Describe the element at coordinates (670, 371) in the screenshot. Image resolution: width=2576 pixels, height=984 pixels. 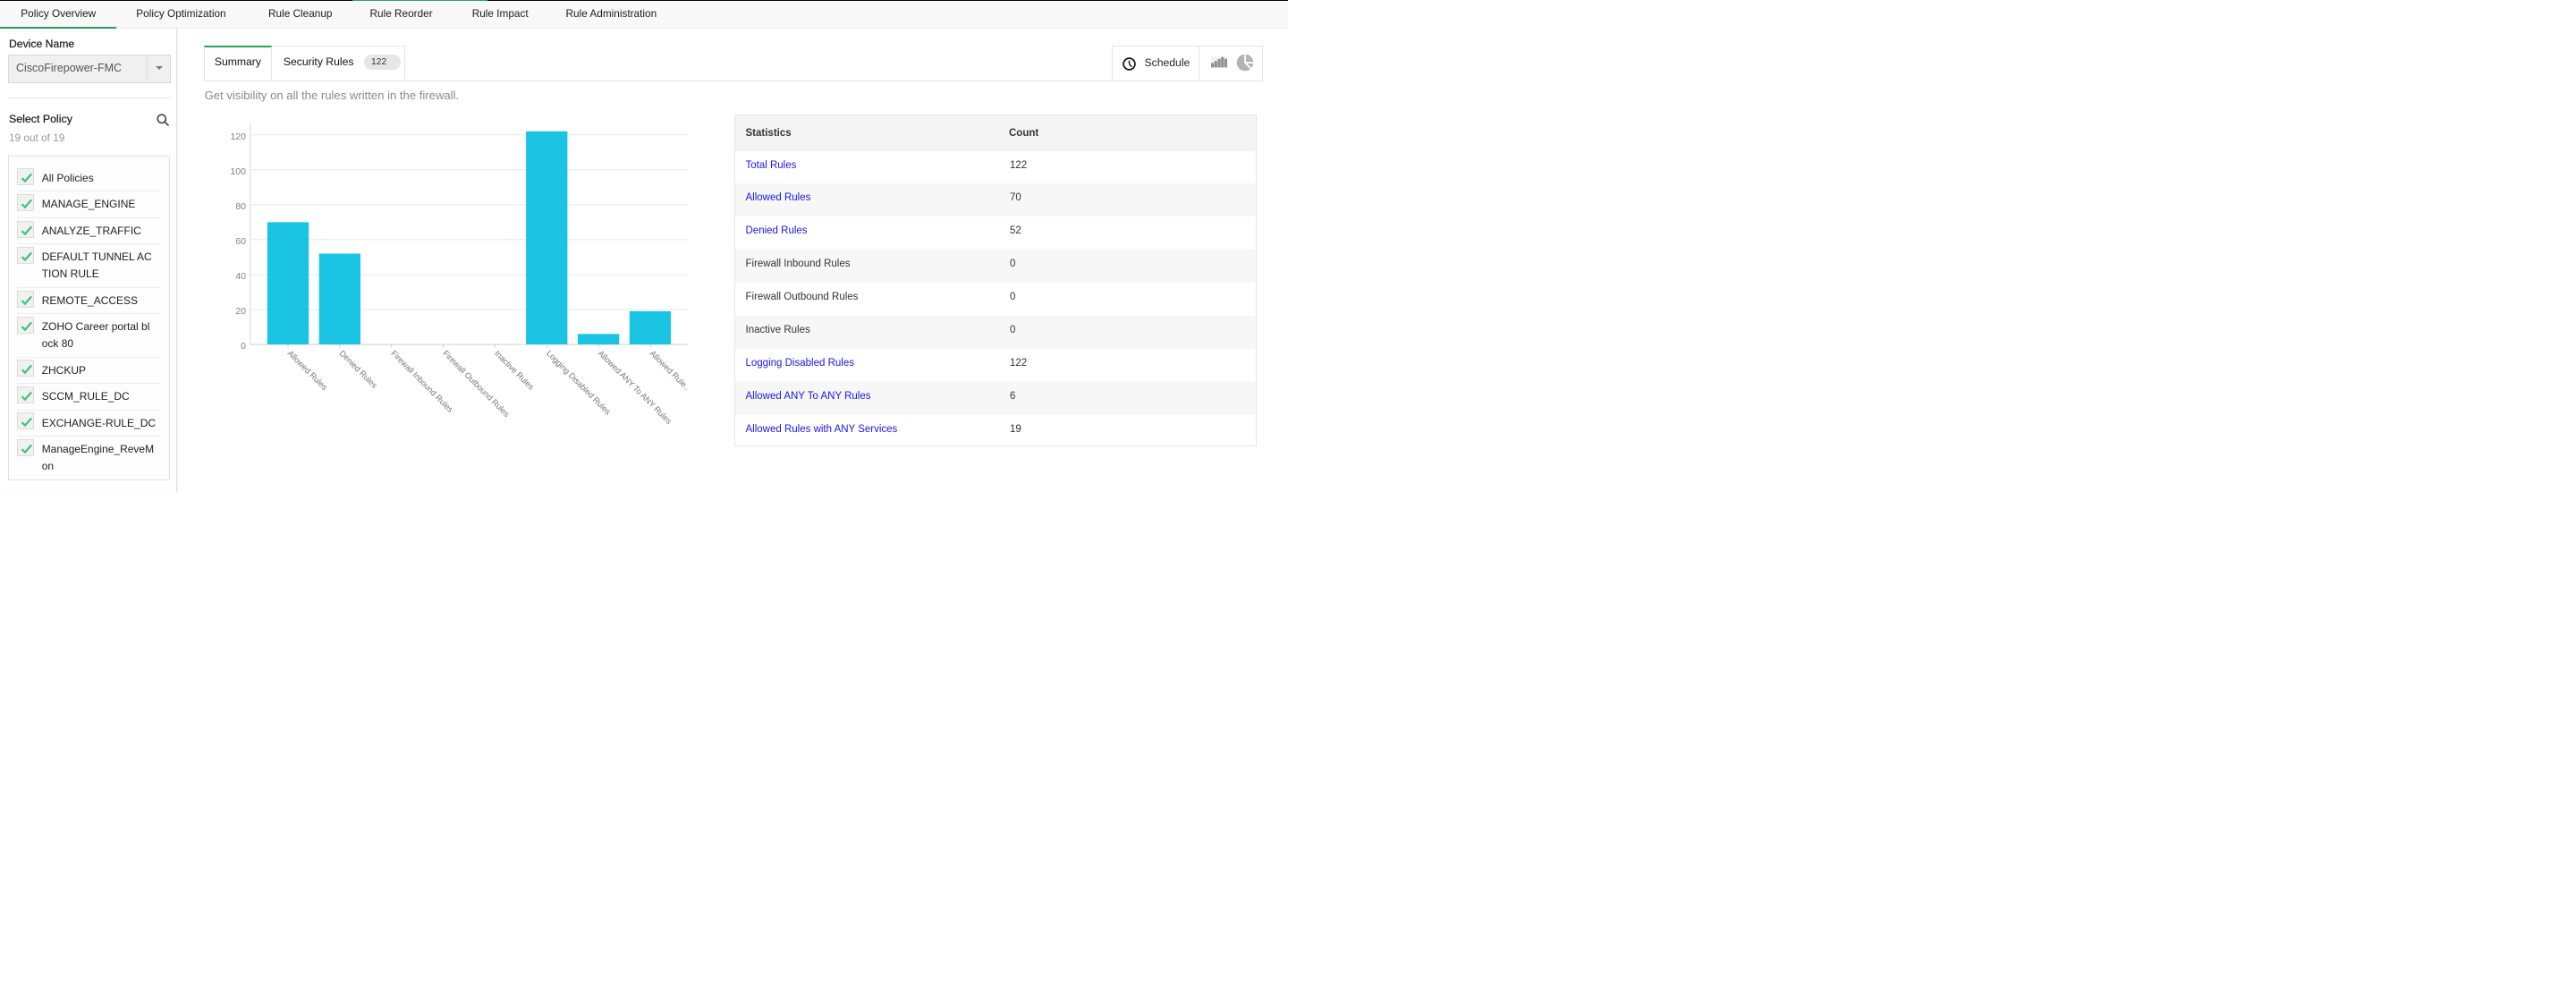
I see `svg-text: Allowed Rule..` at that location.